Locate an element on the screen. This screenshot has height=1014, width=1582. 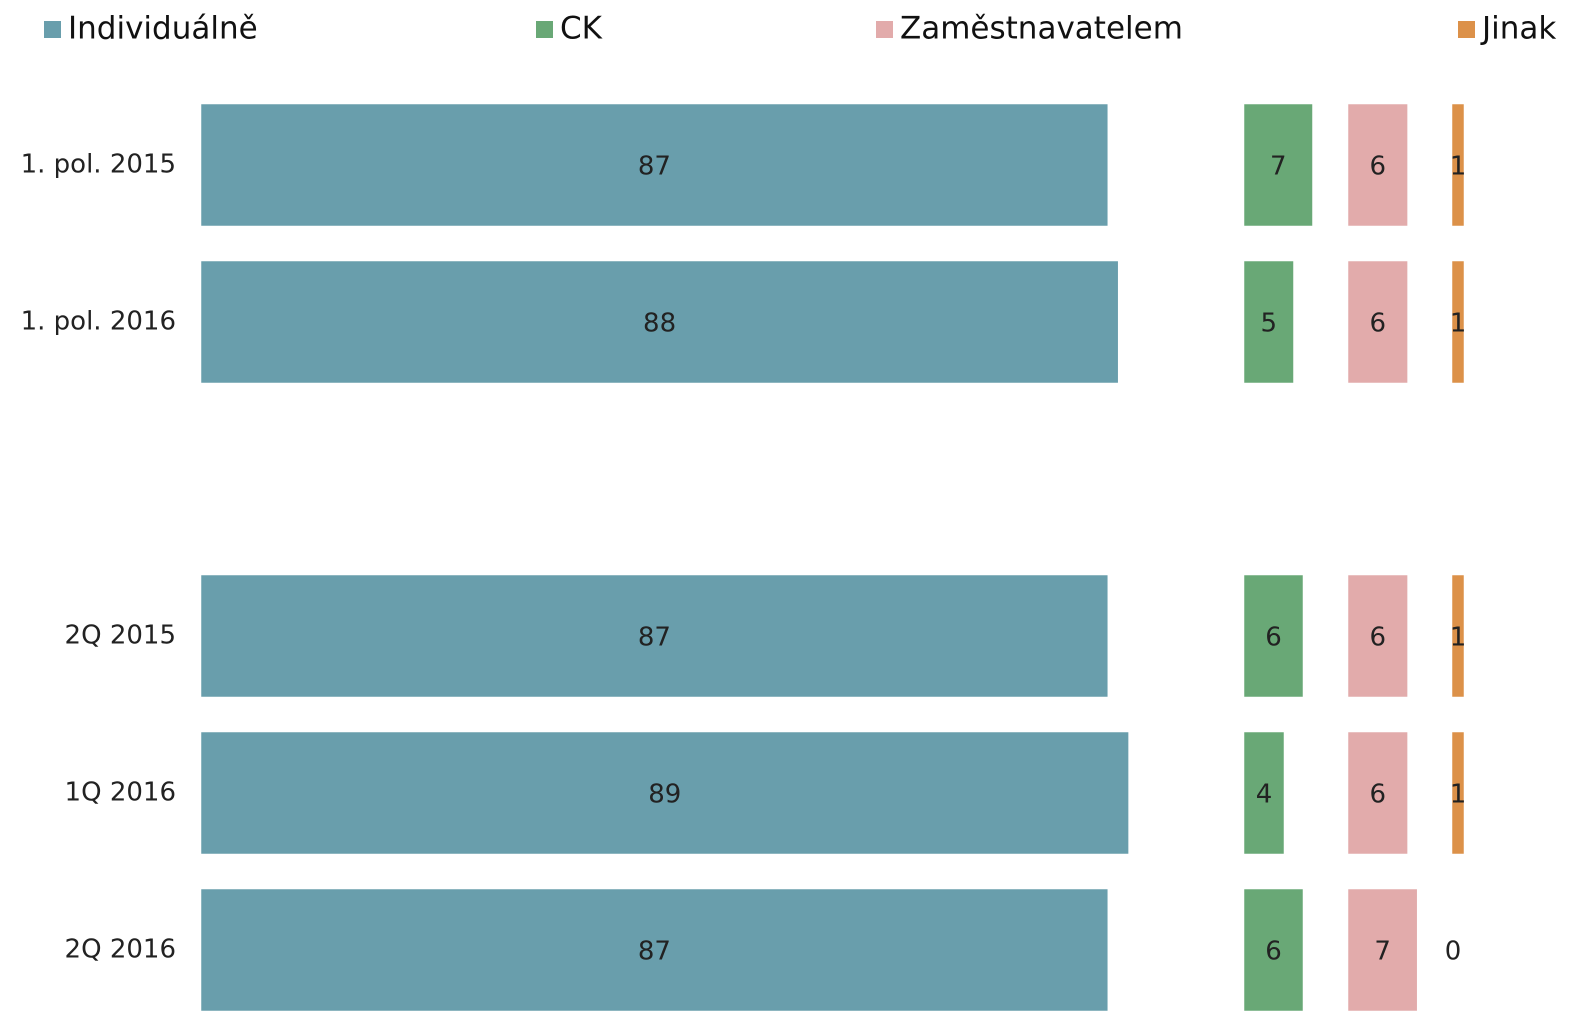
legend-label: Jinak is located at coordinates (1518, 29).